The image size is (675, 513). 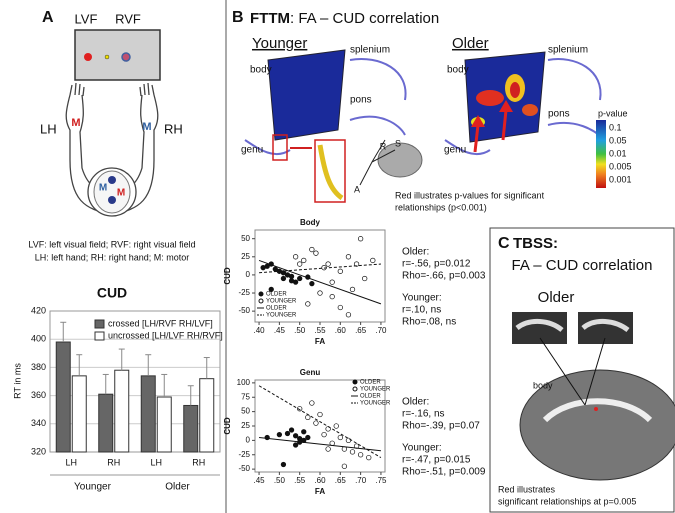 What do you see at coordinates (112, 200) in the screenshot?
I see `brain-dot` at bounding box center [112, 200].